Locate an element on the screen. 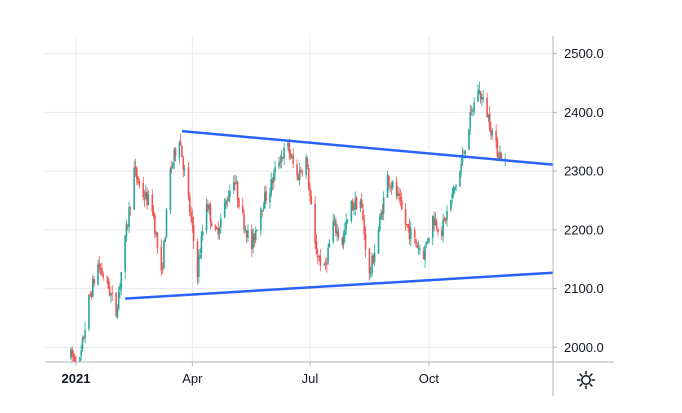  upper-trendline is located at coordinates (367, 147).